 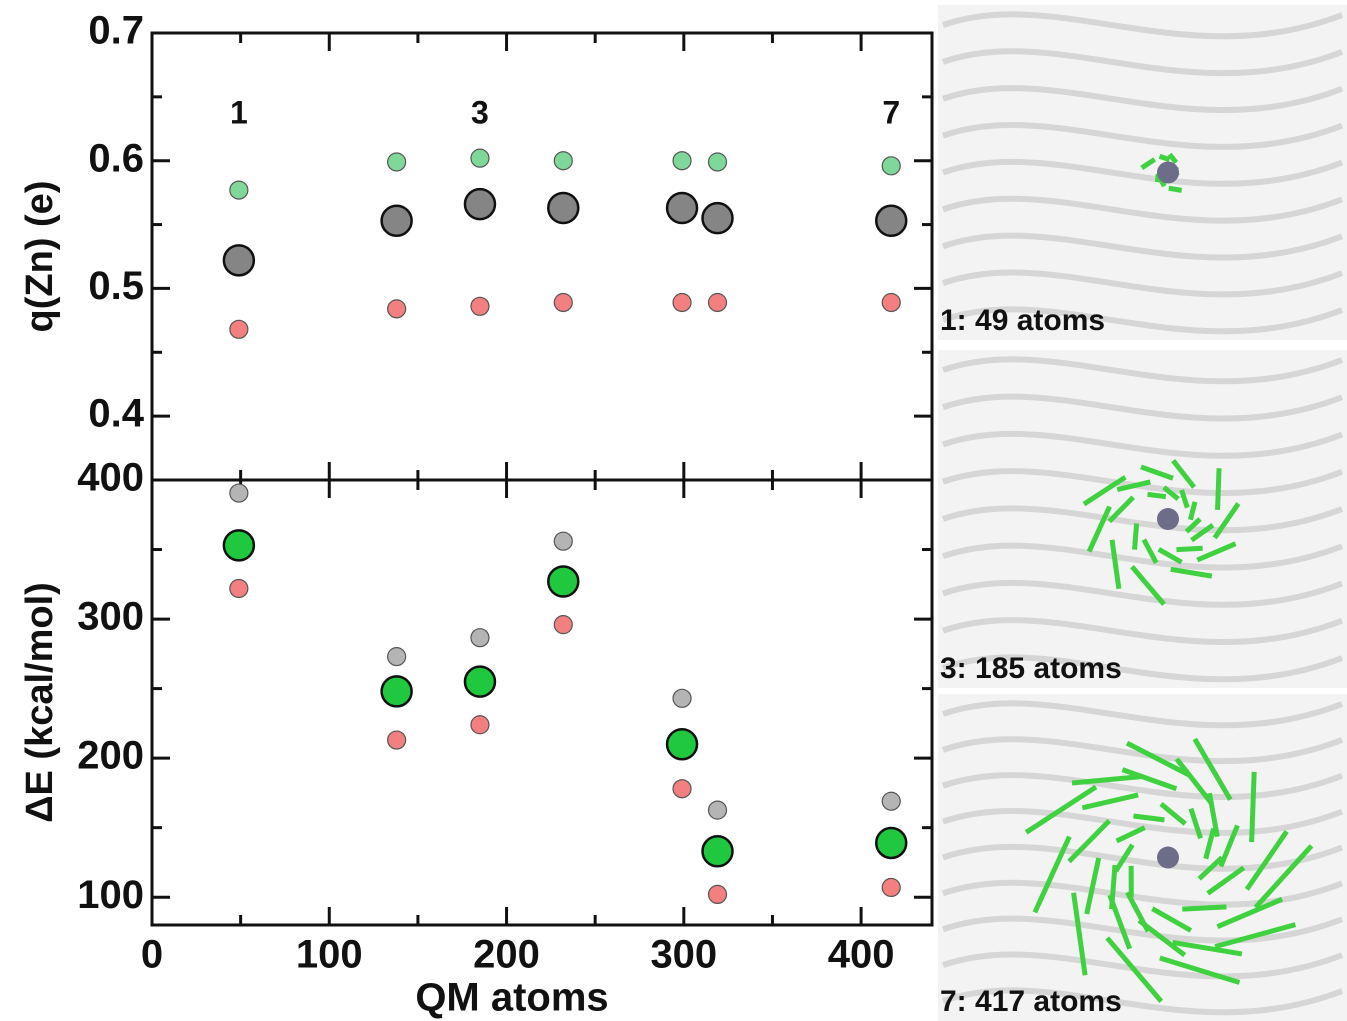 What do you see at coordinates (110, 478) in the screenshot?
I see `y-tick-label: 400` at bounding box center [110, 478].